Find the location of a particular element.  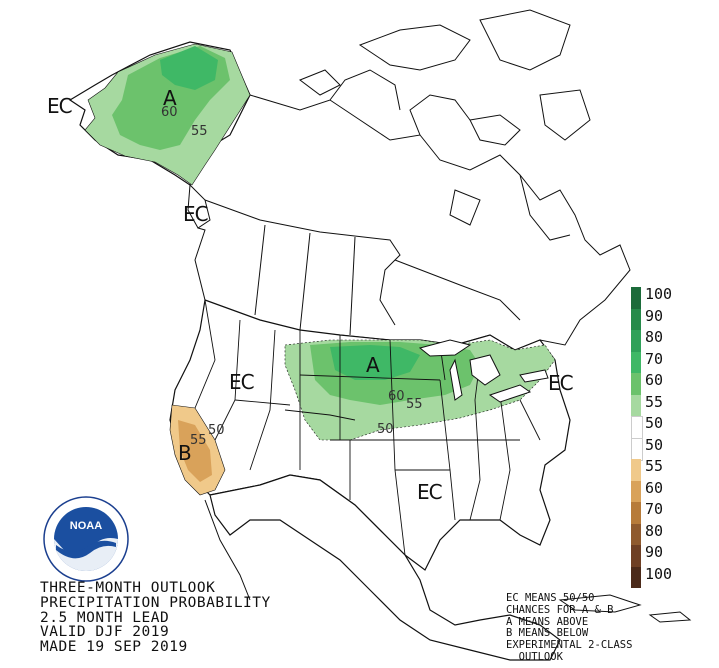

legend-row-below: 100 is located at coordinates (671, 576).